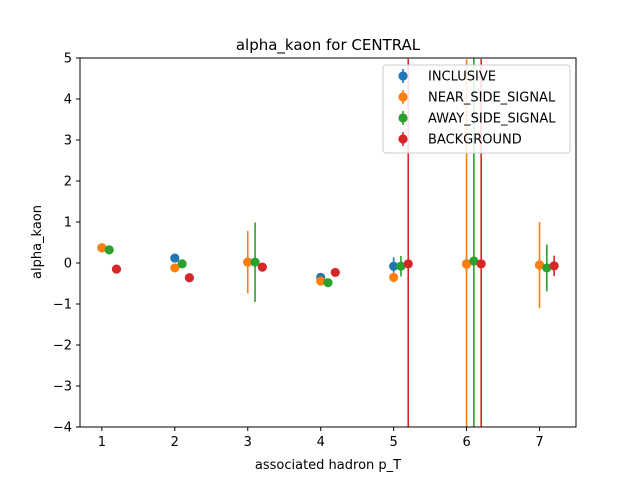  What do you see at coordinates (321, 442) in the screenshot?
I see `x-tick-label: 4` at bounding box center [321, 442].